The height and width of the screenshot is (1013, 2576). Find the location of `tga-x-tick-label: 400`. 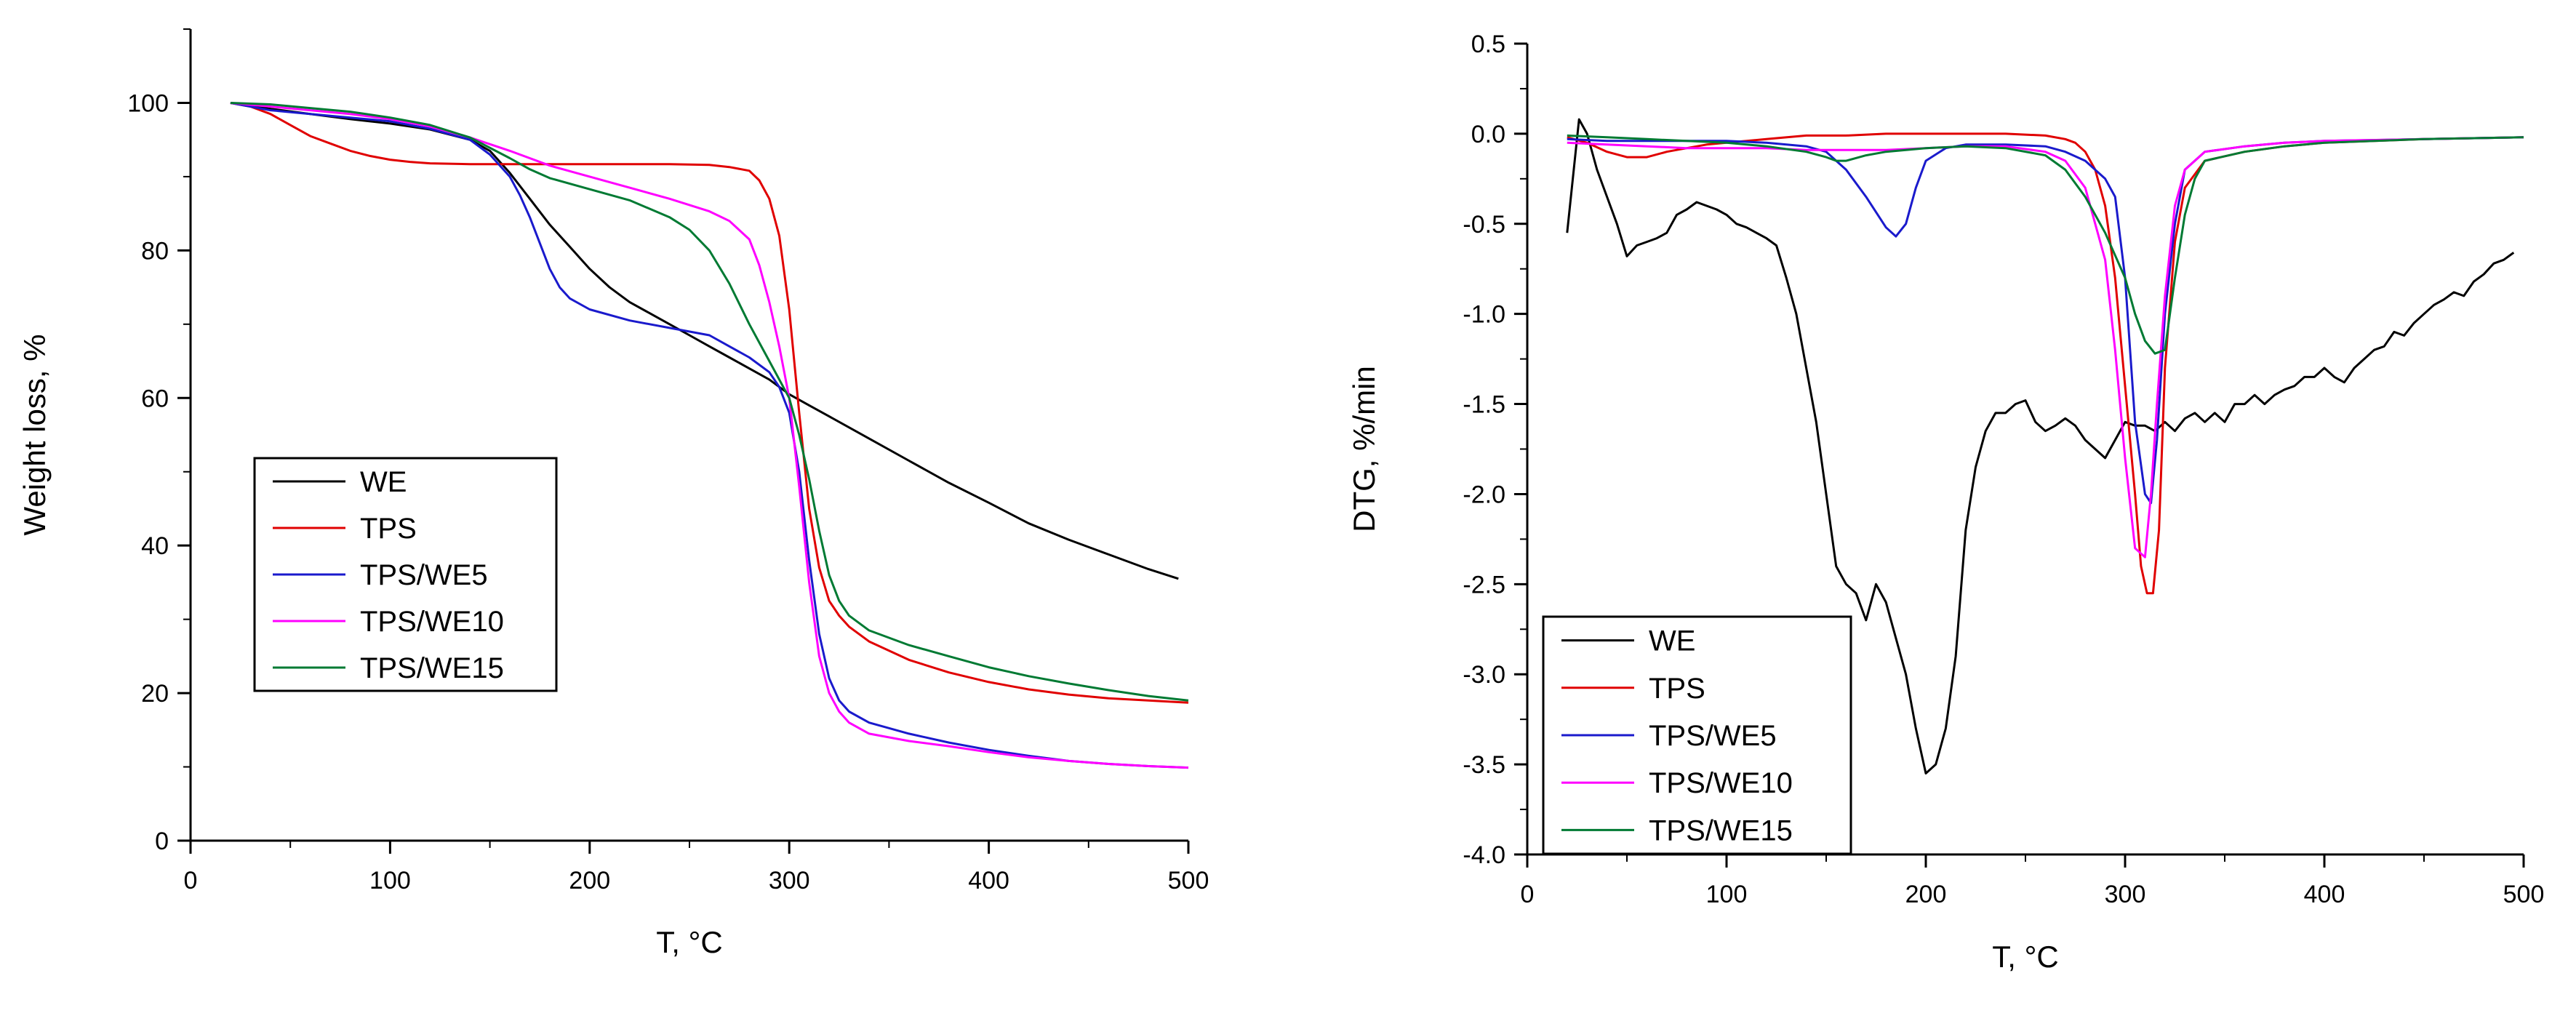

tga-x-tick-label: 400 is located at coordinates (988, 880).